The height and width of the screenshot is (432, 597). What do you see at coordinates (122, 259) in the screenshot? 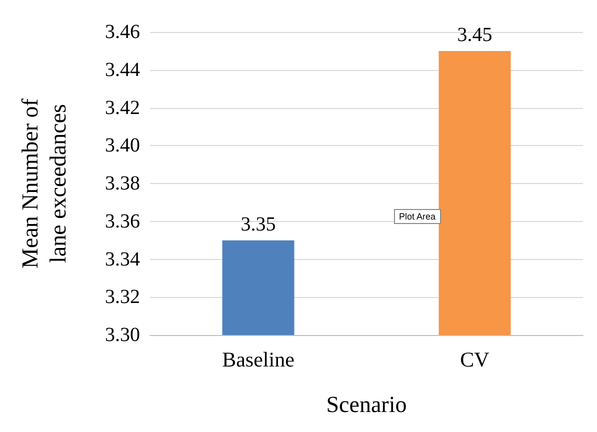
I see `y-tick-label: 3.34` at bounding box center [122, 259].